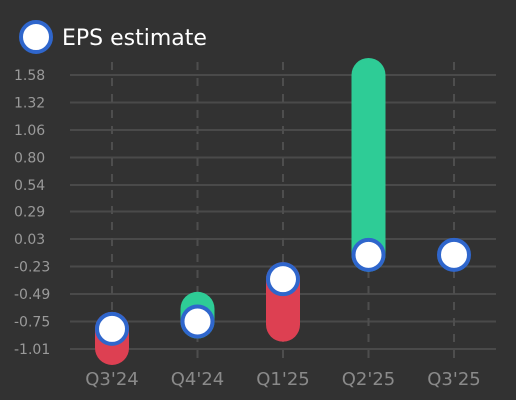 This screenshot has width=516, height=400. What do you see at coordinates (368, 379) in the screenshot?
I see `x-tick-label: Q2'25` at bounding box center [368, 379].